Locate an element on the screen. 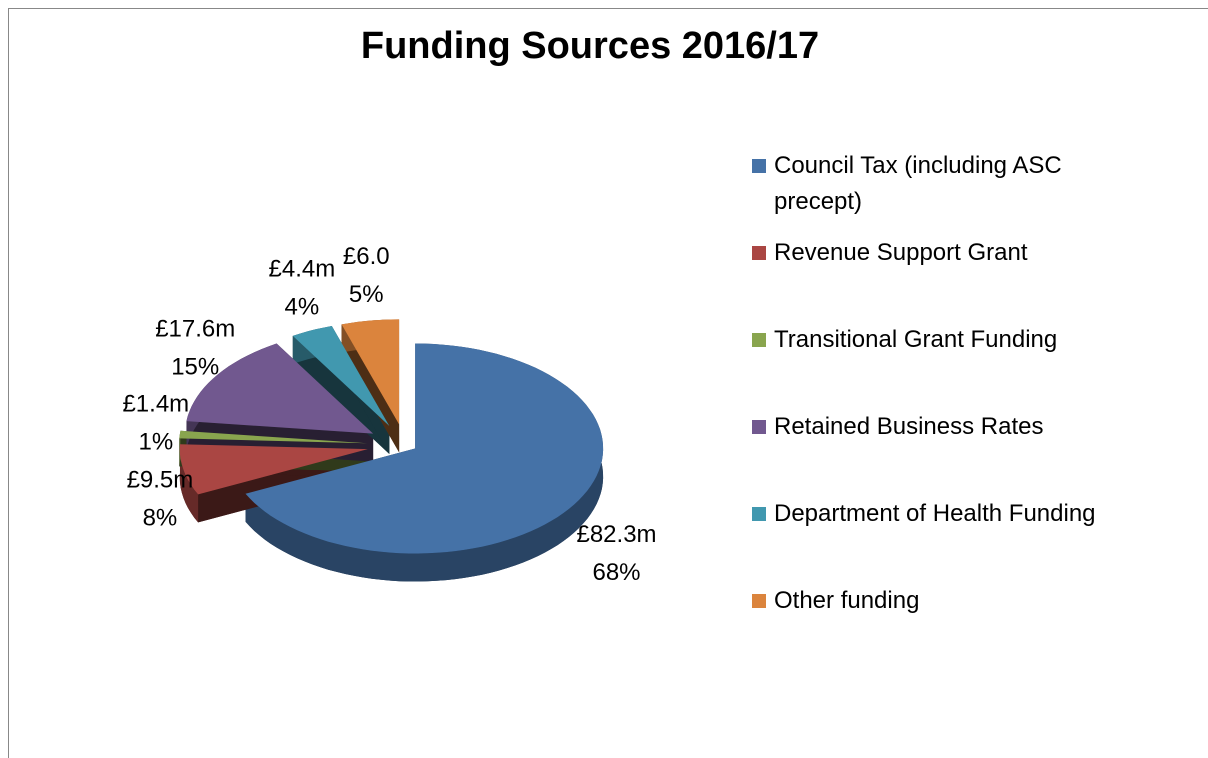  data-label: £17.6m is located at coordinates (195, 328).